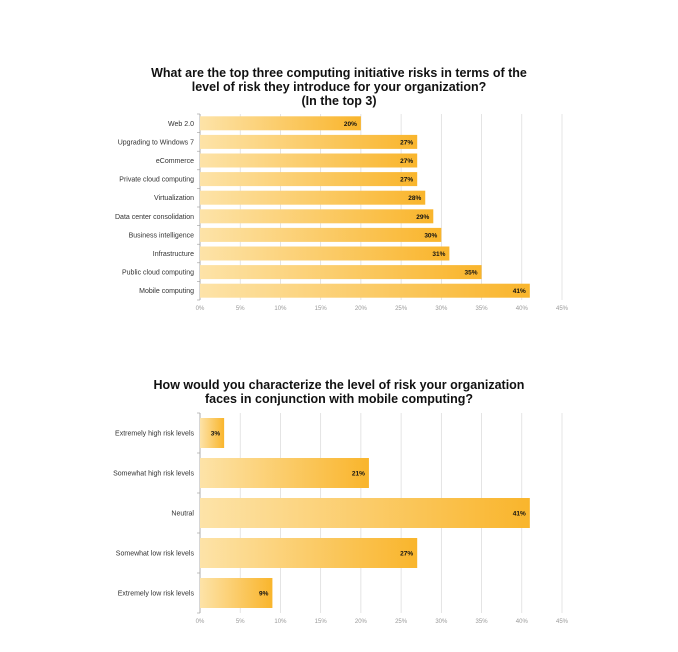 The width and height of the screenshot is (678, 652). What do you see at coordinates (156, 180) in the screenshot?
I see `category-label: Private cloud computing` at bounding box center [156, 180].